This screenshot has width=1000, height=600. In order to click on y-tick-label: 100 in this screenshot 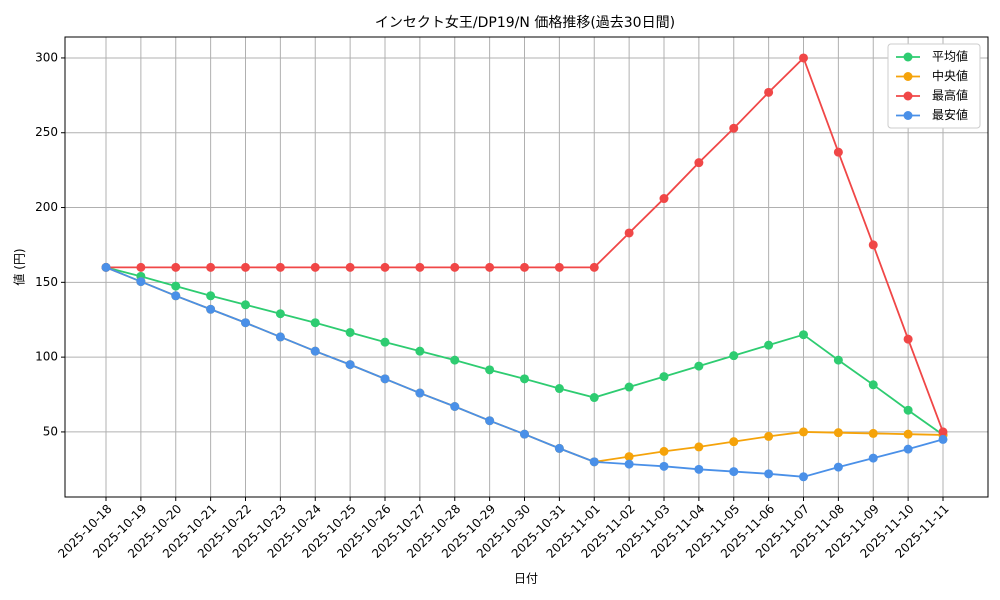, I will do `click(46, 357)`.